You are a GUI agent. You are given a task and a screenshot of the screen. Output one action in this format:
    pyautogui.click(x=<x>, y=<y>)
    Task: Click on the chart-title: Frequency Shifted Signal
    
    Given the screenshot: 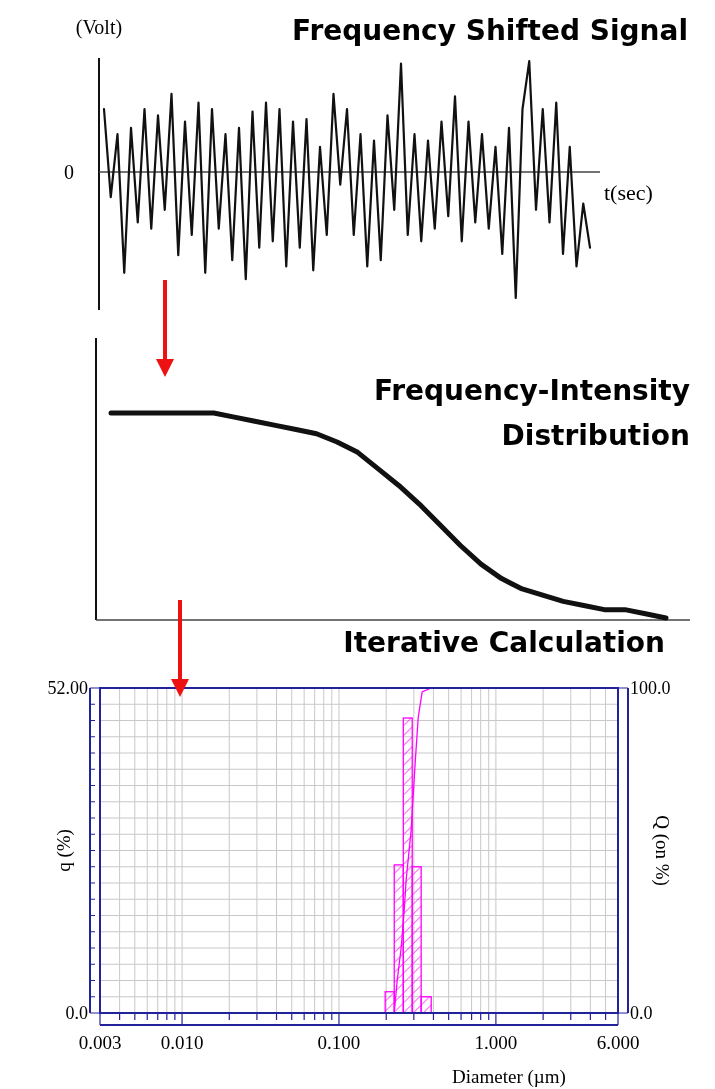 What is the action you would take?
    pyautogui.click(x=490, y=30)
    